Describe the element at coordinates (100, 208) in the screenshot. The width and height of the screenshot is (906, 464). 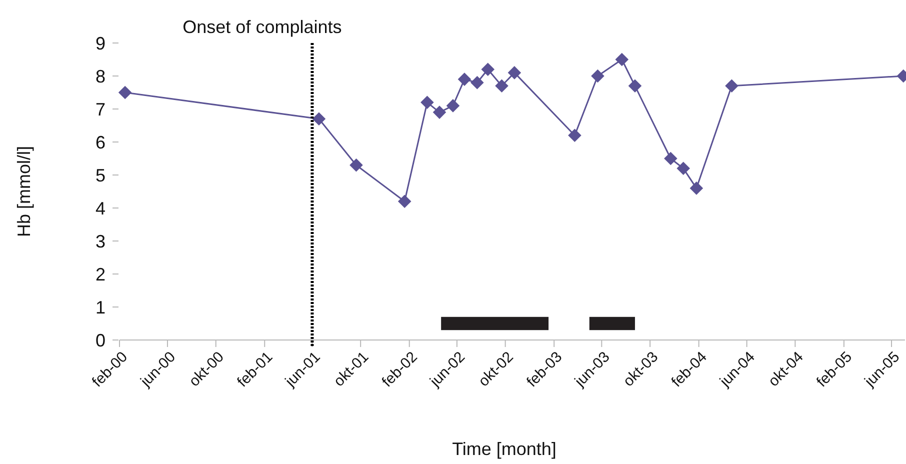
I see `y-tick-label: 4` at that location.